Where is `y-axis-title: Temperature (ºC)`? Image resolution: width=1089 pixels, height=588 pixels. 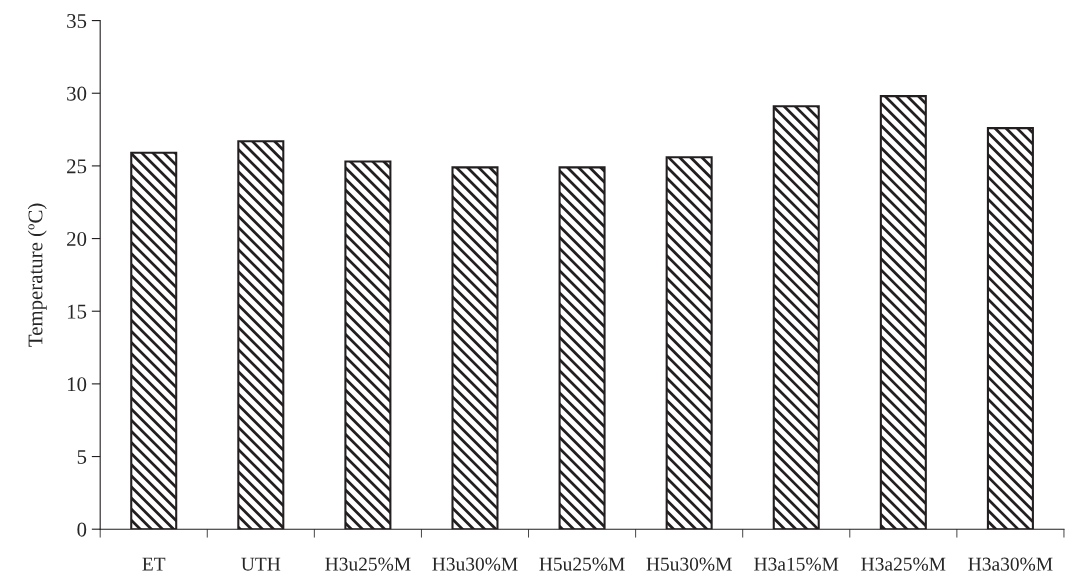 y-axis-title: Temperature (ºC) is located at coordinates (37, 275).